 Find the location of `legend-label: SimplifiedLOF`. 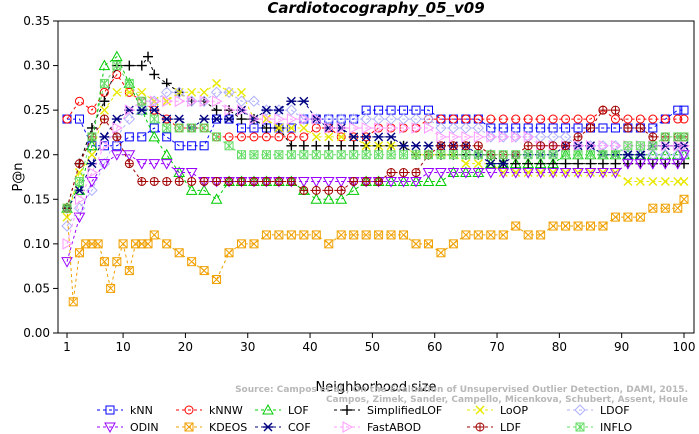

legend-label: SimplifiedLOF is located at coordinates (404, 410).